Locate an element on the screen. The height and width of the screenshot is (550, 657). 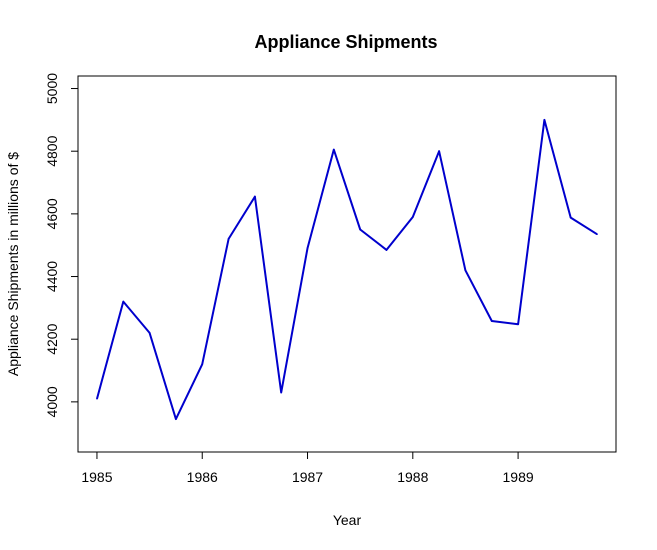
x-tick-label: 1988 is located at coordinates (412, 477).